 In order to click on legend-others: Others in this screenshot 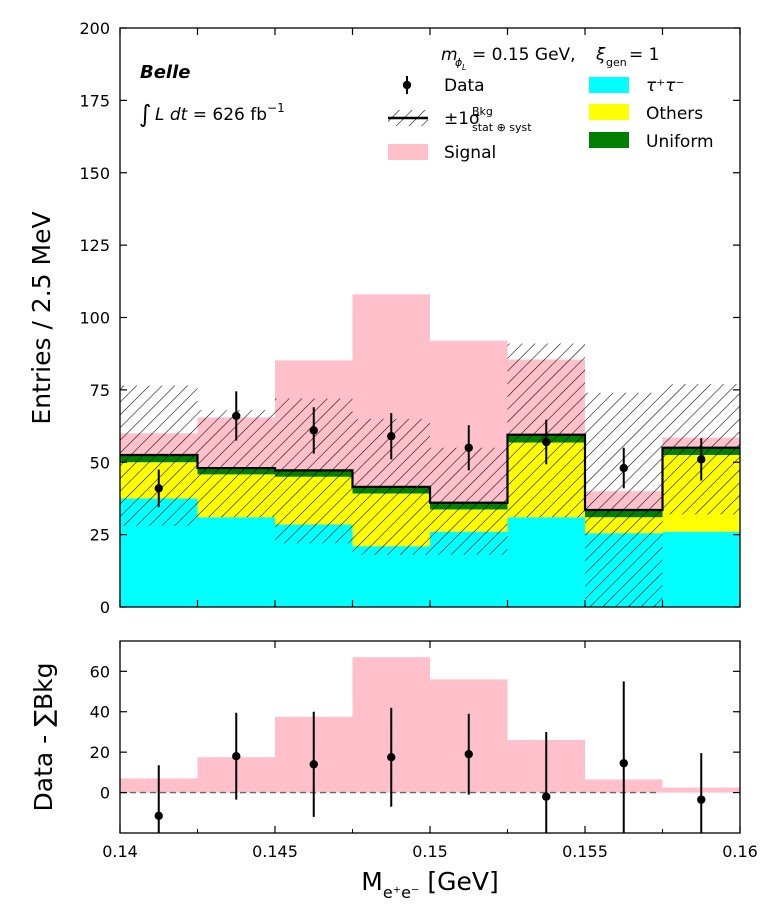, I will do `click(646, 114)`.